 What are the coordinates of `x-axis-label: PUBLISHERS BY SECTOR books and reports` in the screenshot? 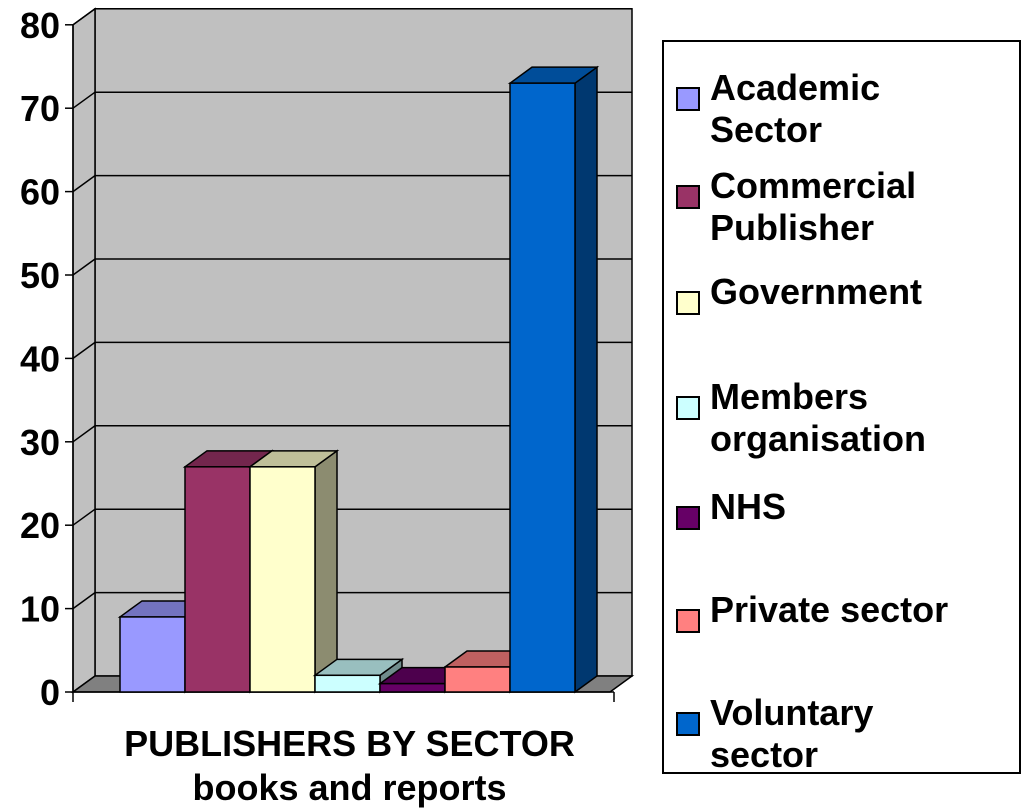 It's located at (349, 765).